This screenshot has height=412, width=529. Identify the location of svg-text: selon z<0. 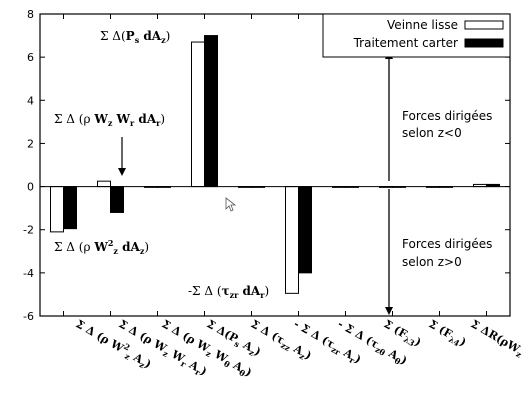
(432, 133).